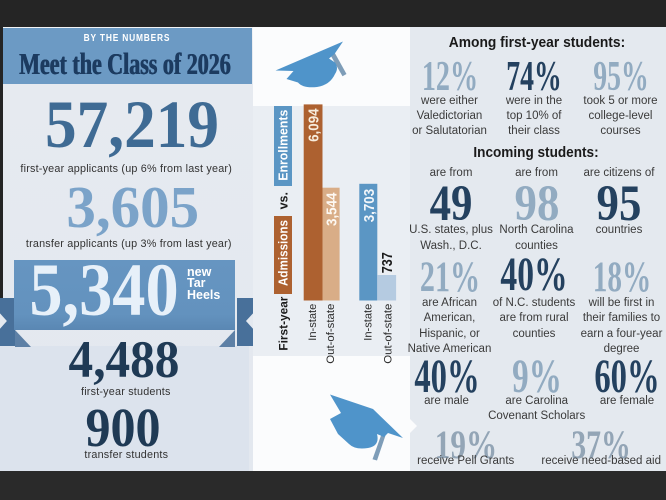  What do you see at coordinates (284, 145) in the screenshot?
I see `svg-text: Enrollments` at bounding box center [284, 145].